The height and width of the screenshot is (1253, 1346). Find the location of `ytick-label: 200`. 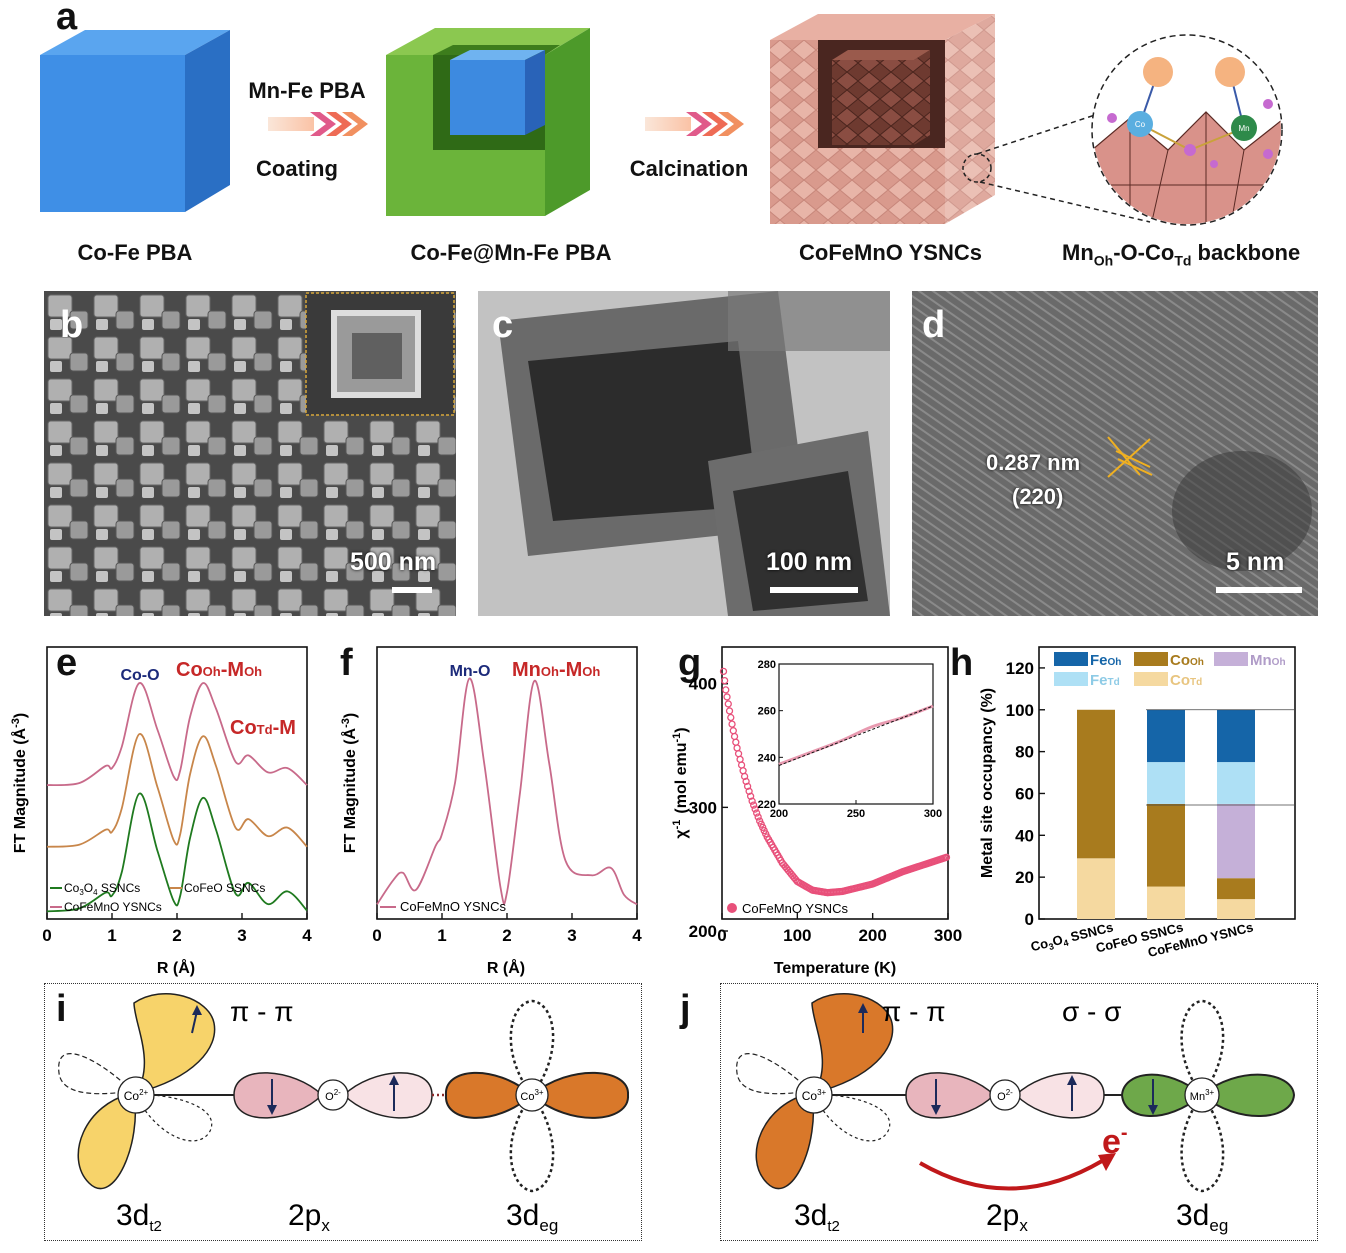

ytick-label: 200 is located at coordinates (703, 931).